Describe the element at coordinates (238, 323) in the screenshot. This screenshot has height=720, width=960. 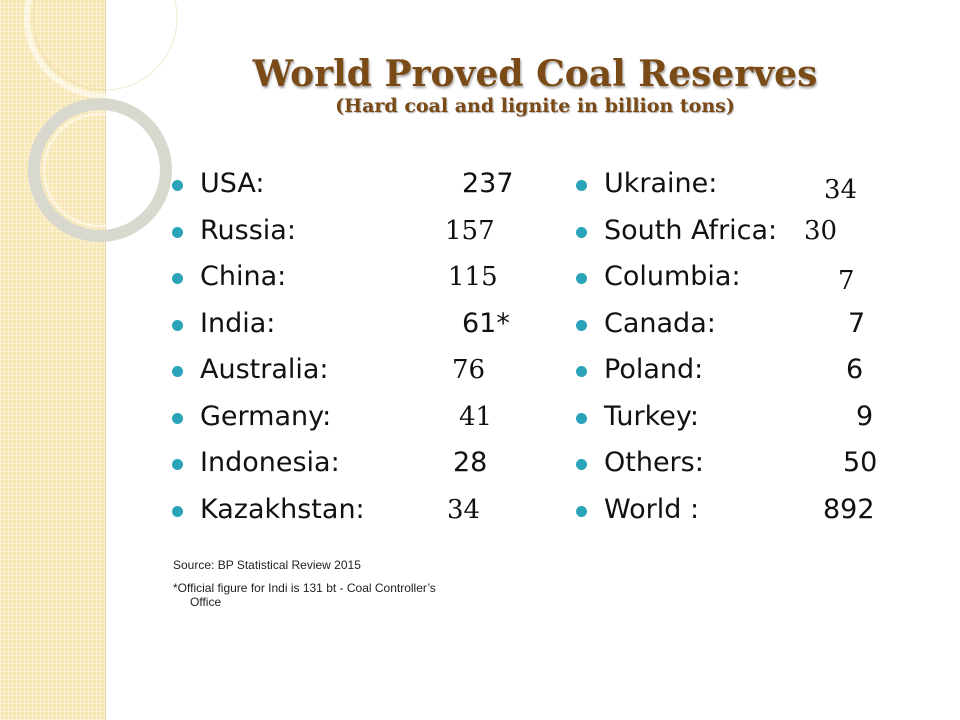
I see `country-name: India:` at that location.